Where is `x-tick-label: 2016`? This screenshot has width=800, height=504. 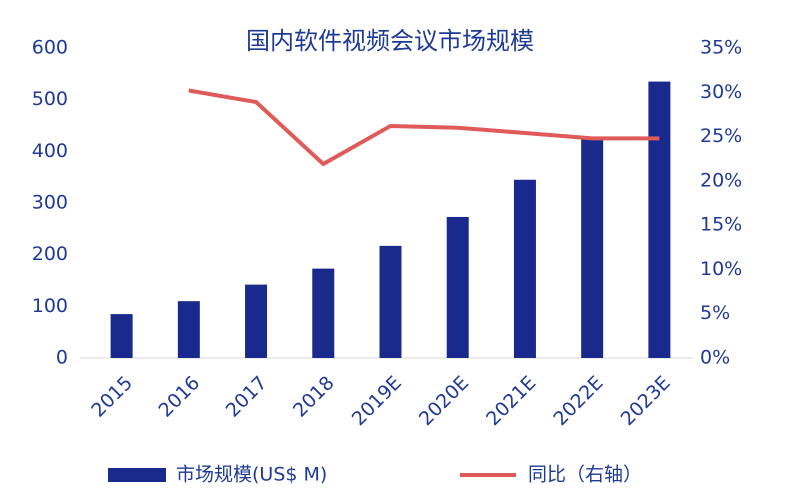
x-tick-label: 2016 is located at coordinates (180, 397).